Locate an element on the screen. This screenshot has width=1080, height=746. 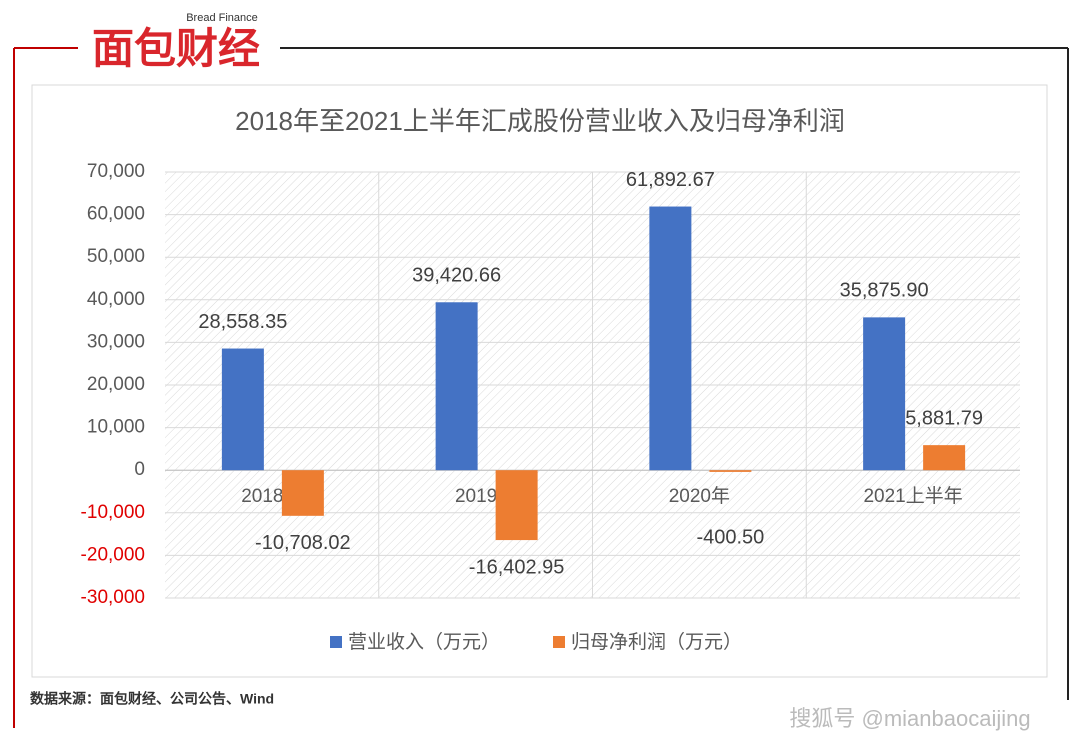
logo-subtitle: Bread Finance is located at coordinates (222, 18).